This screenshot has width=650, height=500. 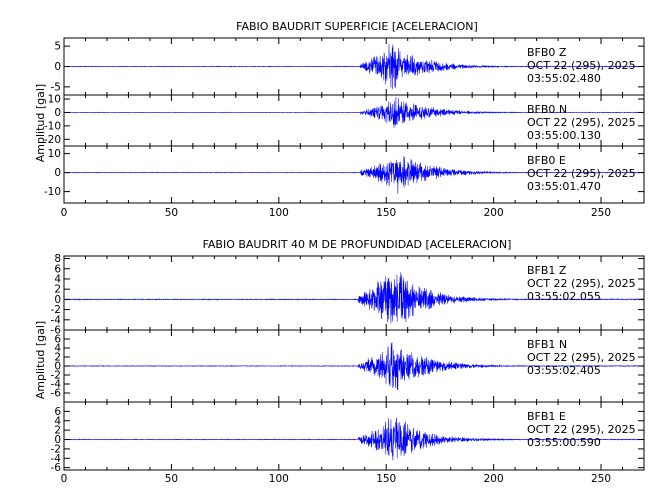 I want to click on panel-1-2-ytick-label: -6, so click(x=56, y=468).